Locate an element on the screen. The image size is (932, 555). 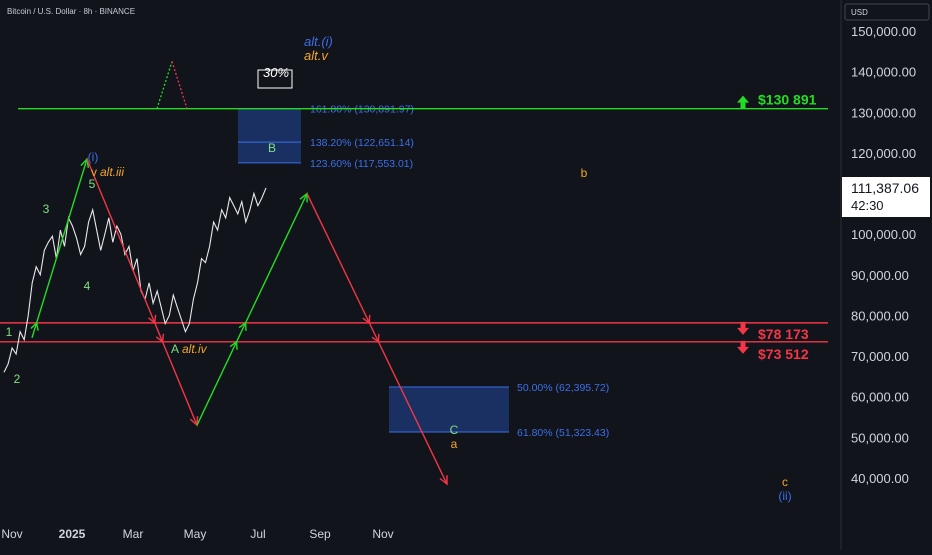
wave-label: alt.v is located at coordinates (316, 55).